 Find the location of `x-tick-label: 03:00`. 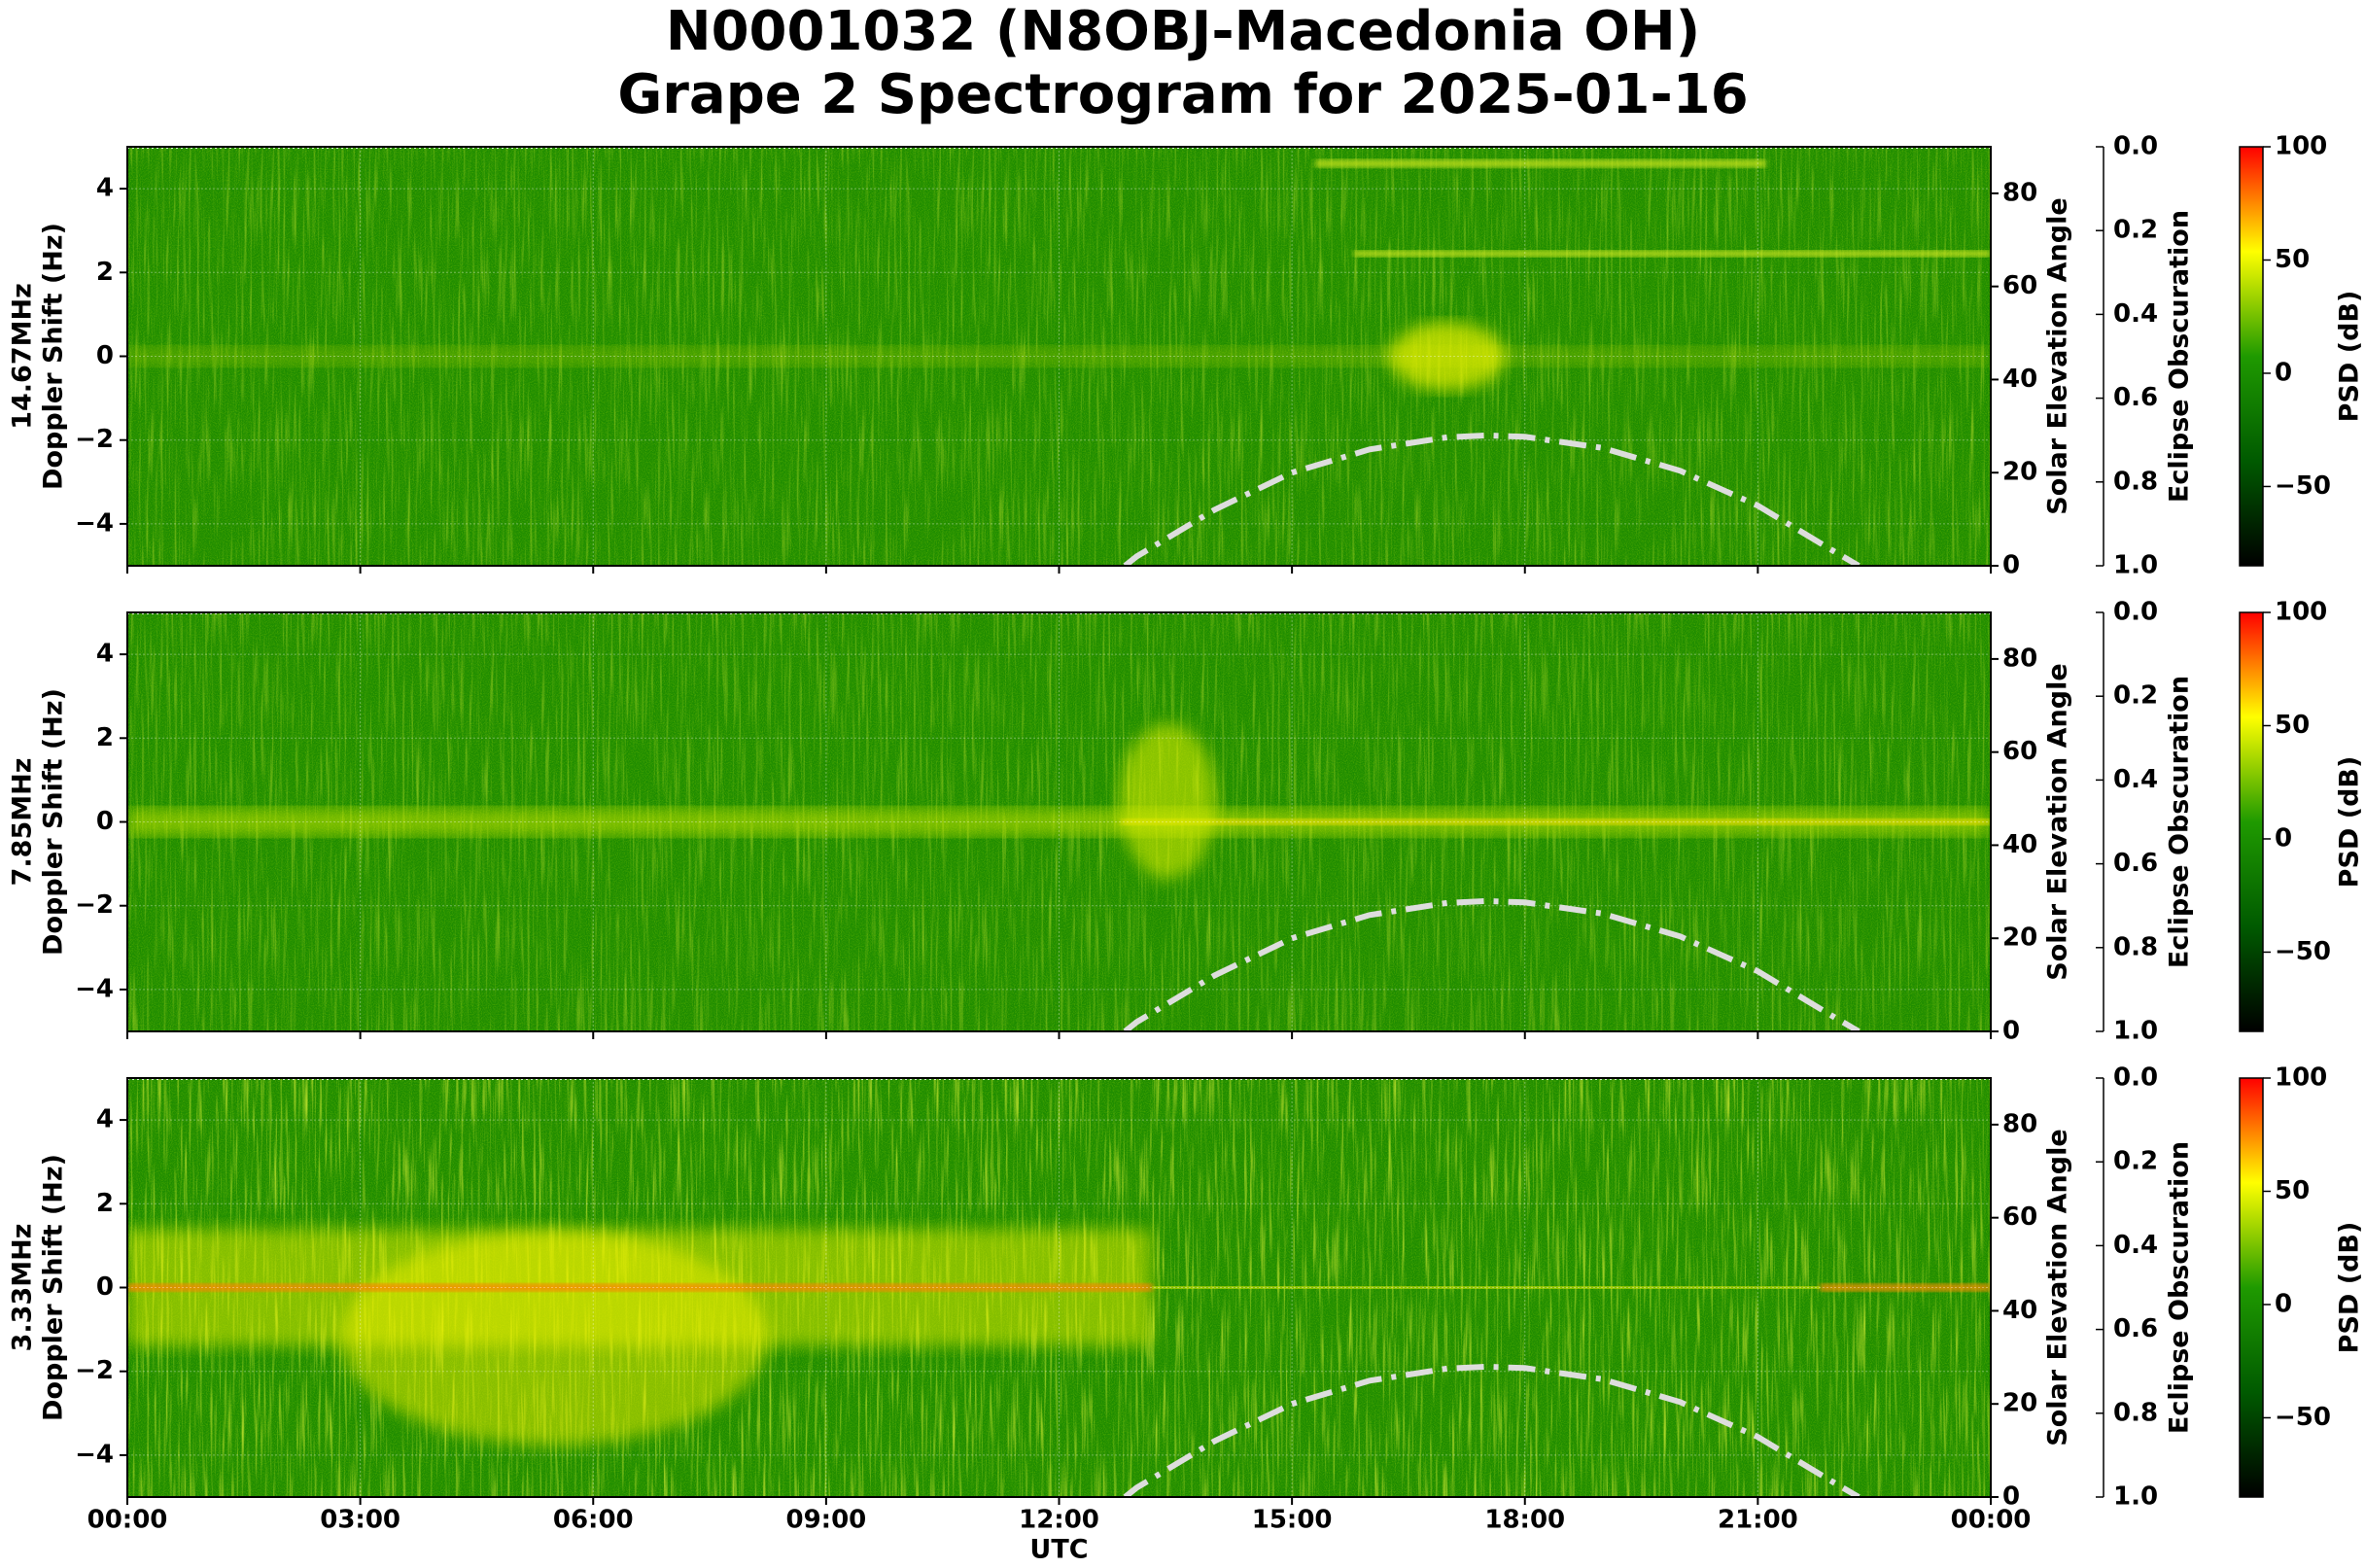

x-tick-label: 03:00 is located at coordinates (360, 1520).